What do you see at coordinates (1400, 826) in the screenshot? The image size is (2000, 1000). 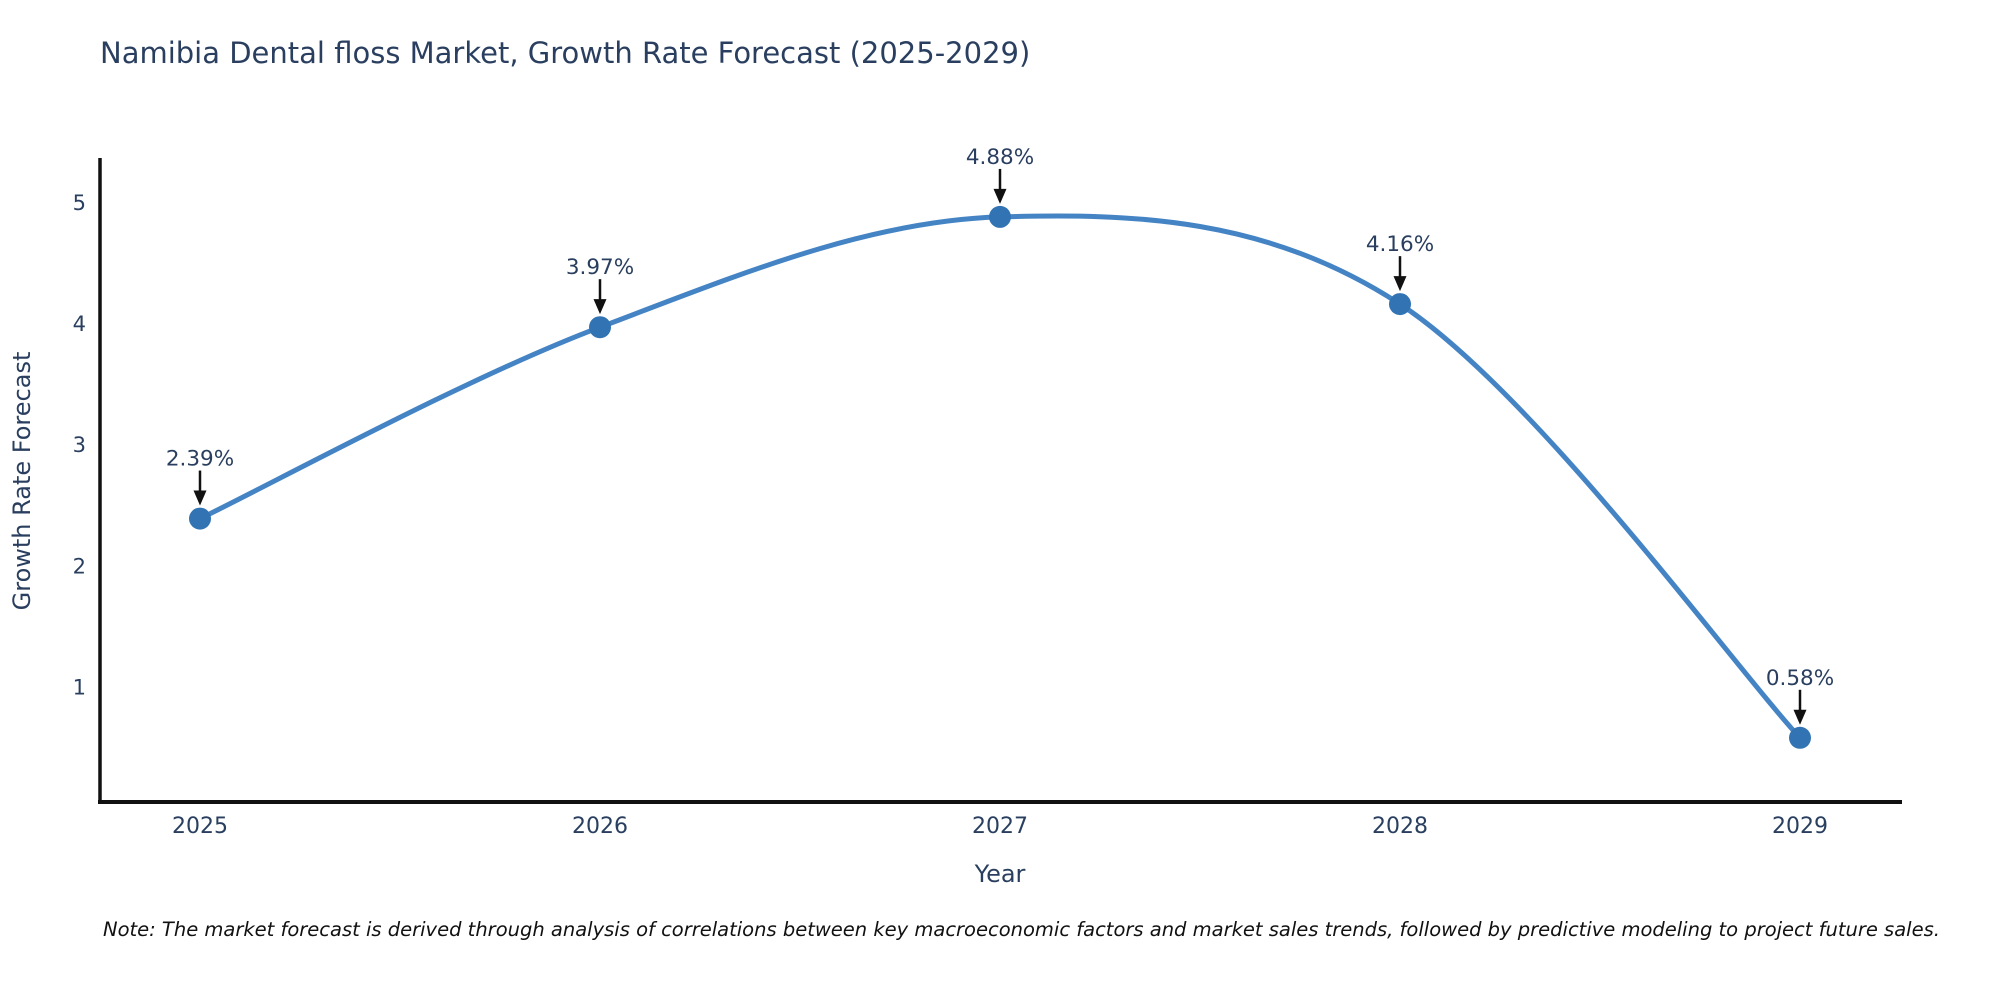 I see `x-tick-label: 2028` at bounding box center [1400, 826].